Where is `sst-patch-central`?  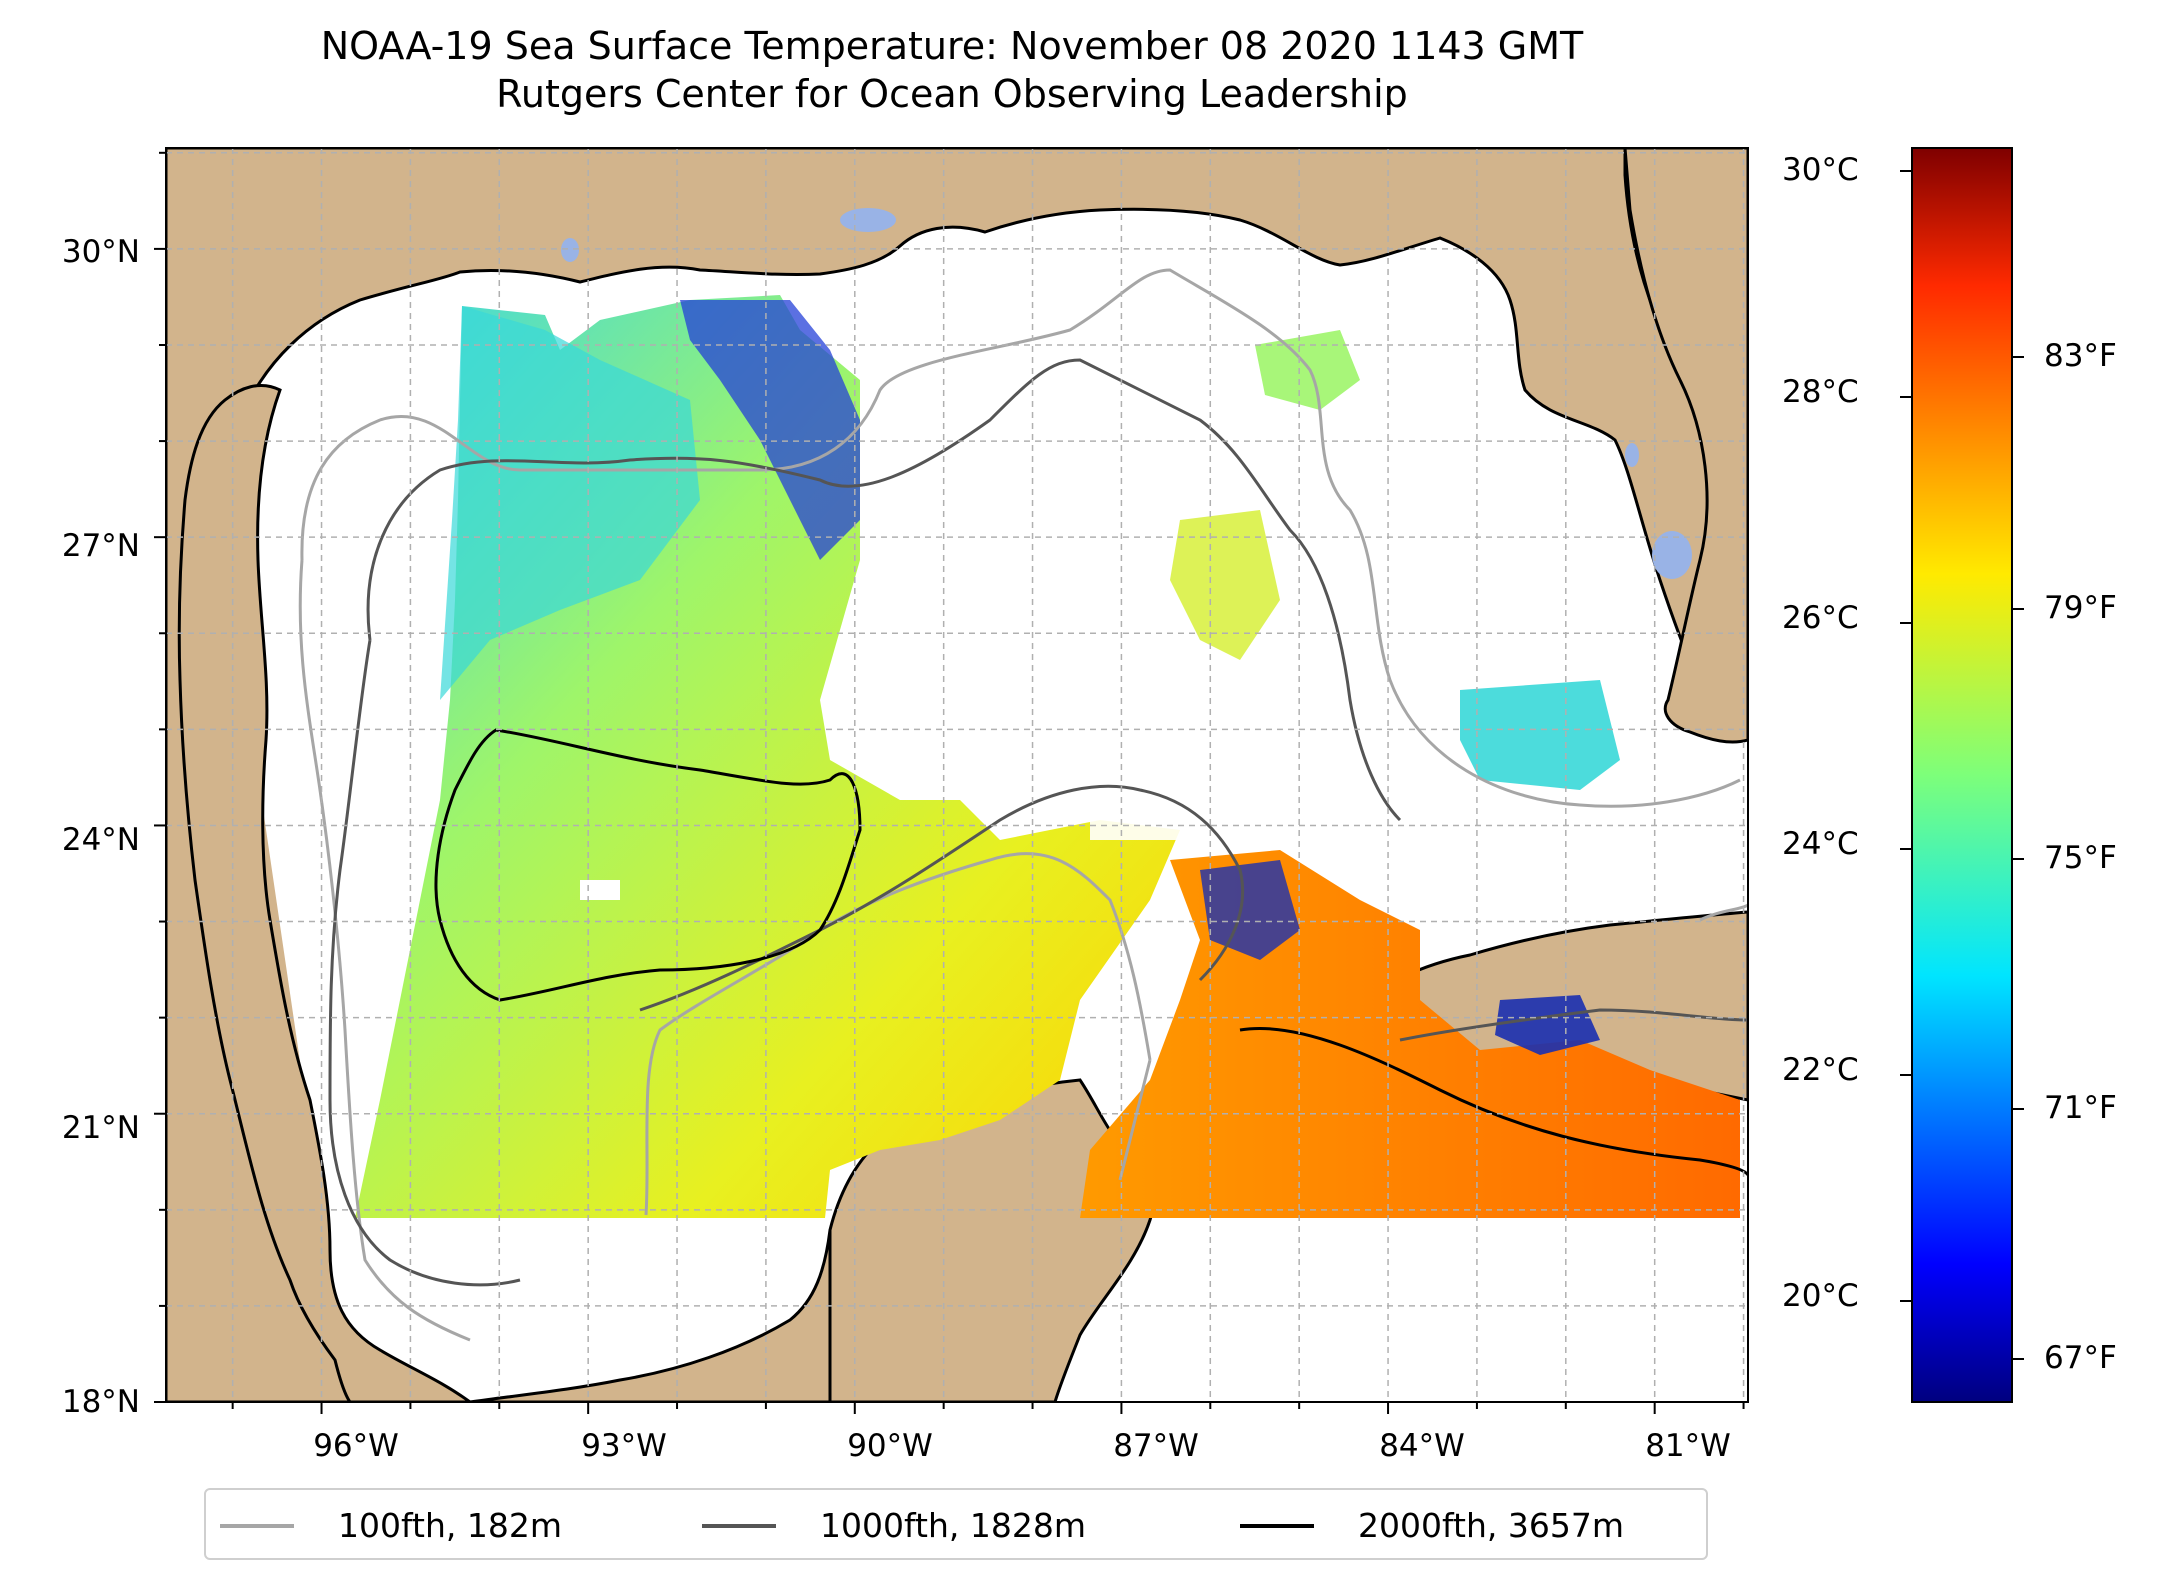
sst-patch-central is located at coordinates (1225, 585).